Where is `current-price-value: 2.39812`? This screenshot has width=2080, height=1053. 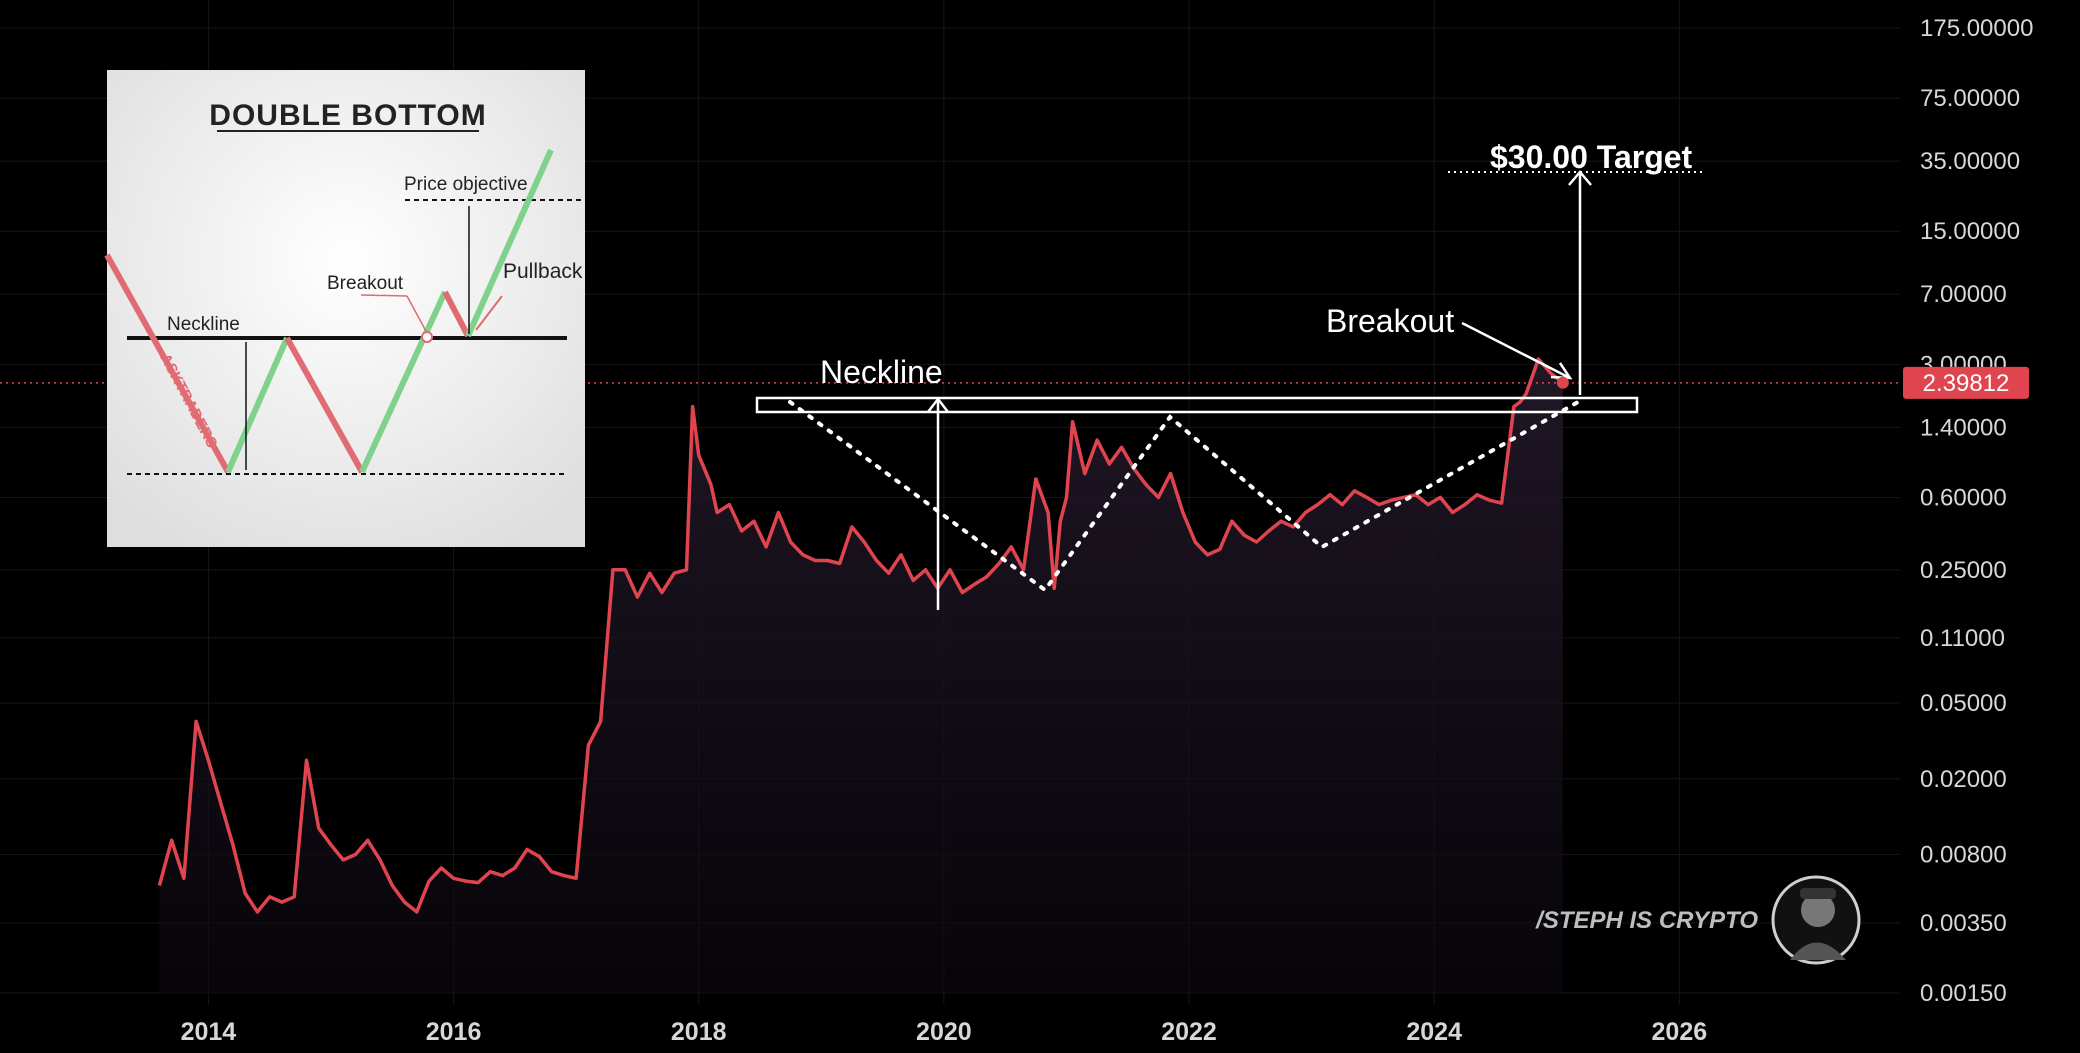
current-price-value: 2.39812 is located at coordinates (1966, 383).